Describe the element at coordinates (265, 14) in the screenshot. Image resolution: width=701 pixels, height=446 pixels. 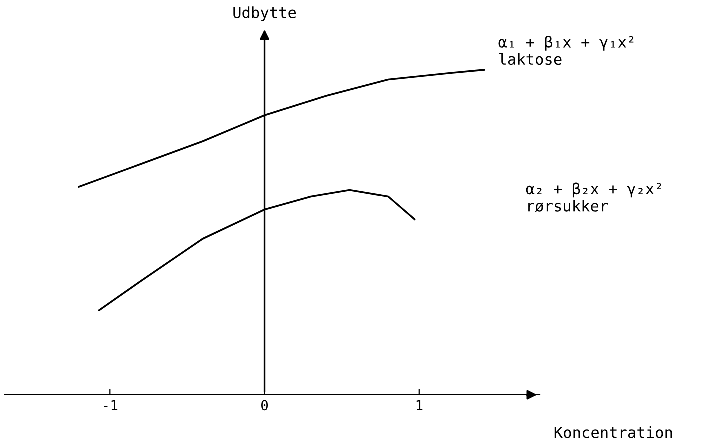
I see `y-axis-title: Udbytte` at that location.